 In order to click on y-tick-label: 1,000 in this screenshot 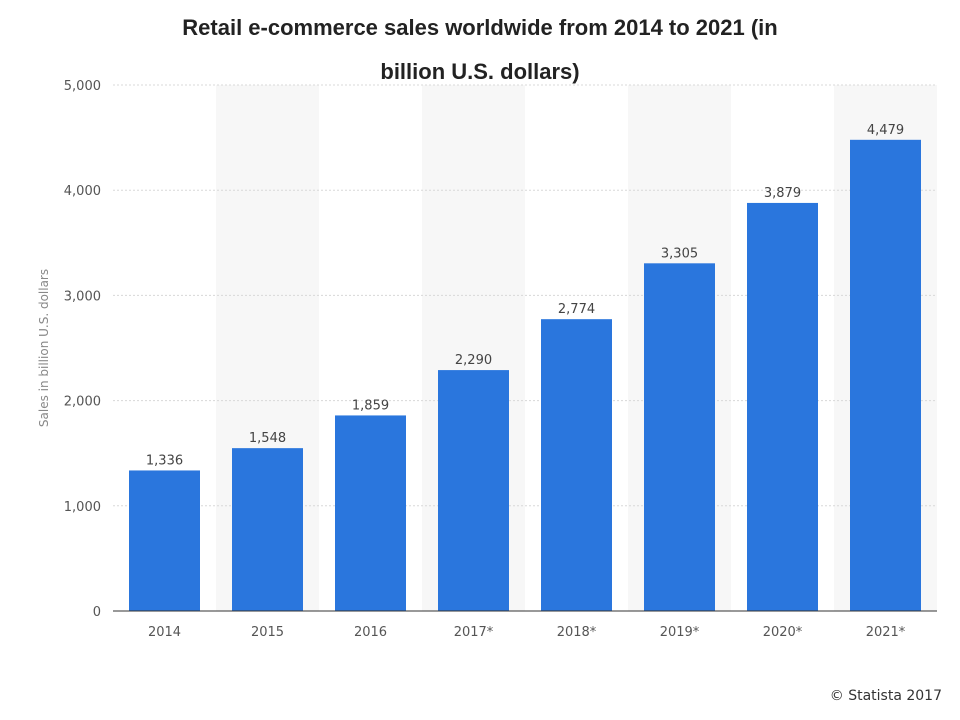, I will do `click(82, 507)`.